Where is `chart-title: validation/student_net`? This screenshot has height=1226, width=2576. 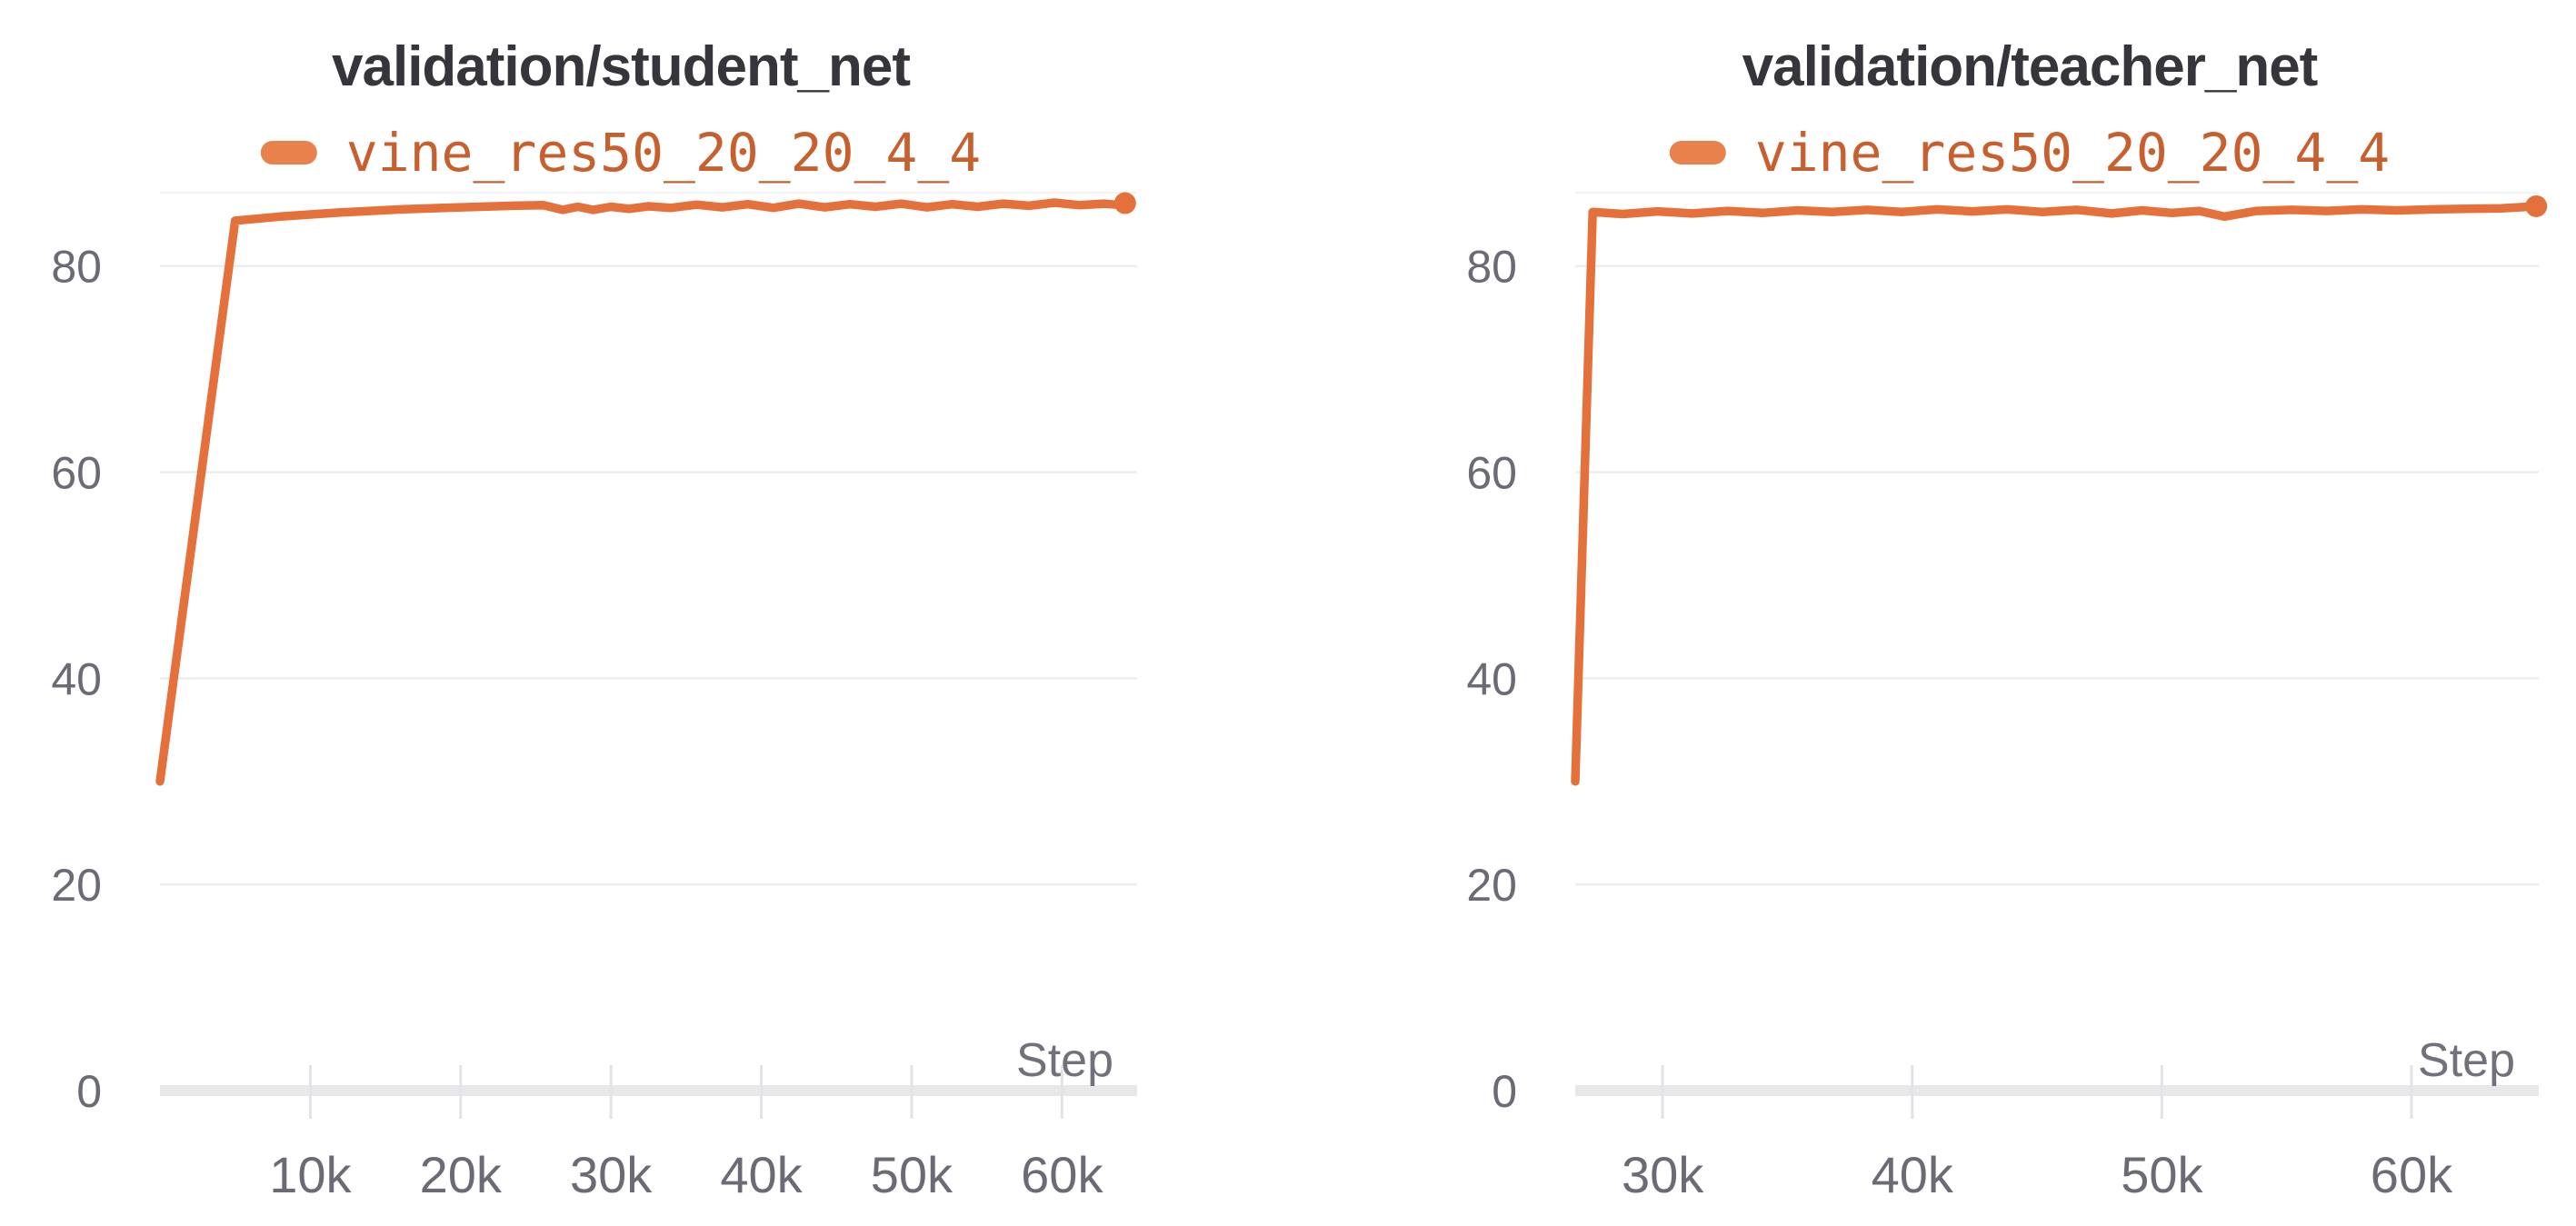 chart-title: validation/student_net is located at coordinates (621, 66).